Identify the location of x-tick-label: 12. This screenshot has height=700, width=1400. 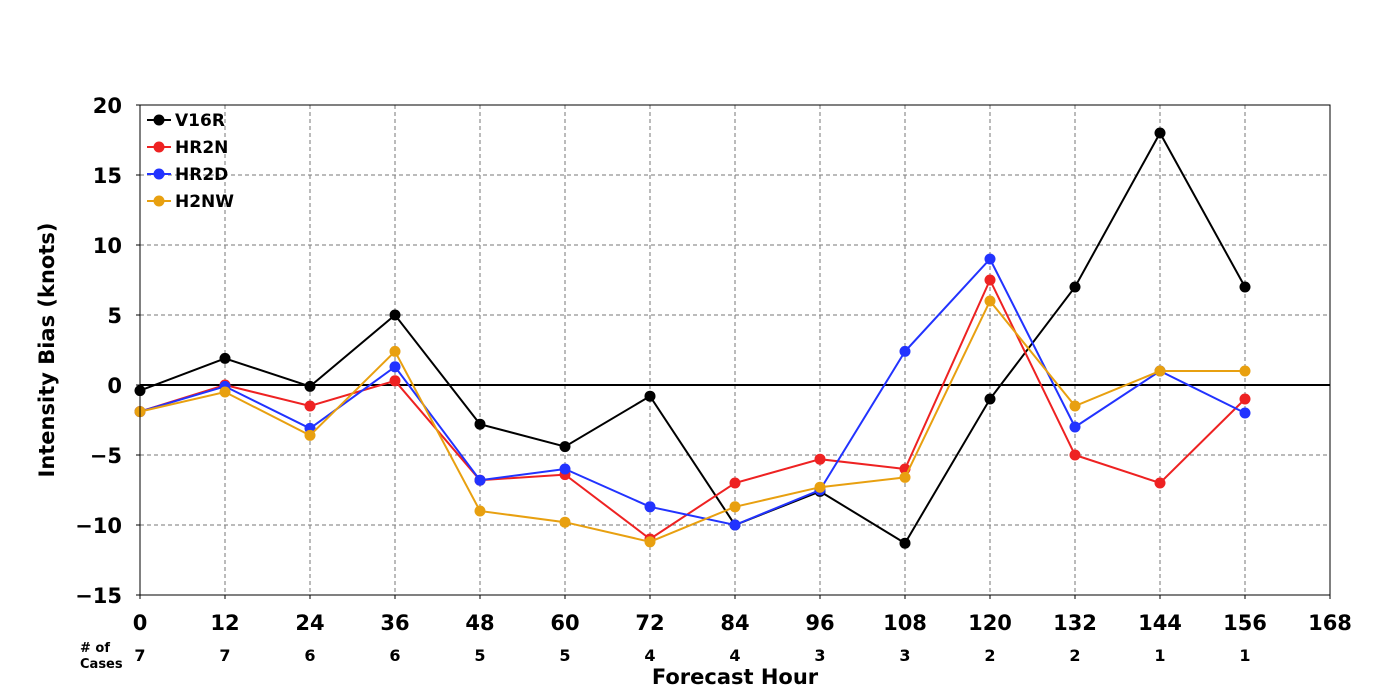
(224, 623).